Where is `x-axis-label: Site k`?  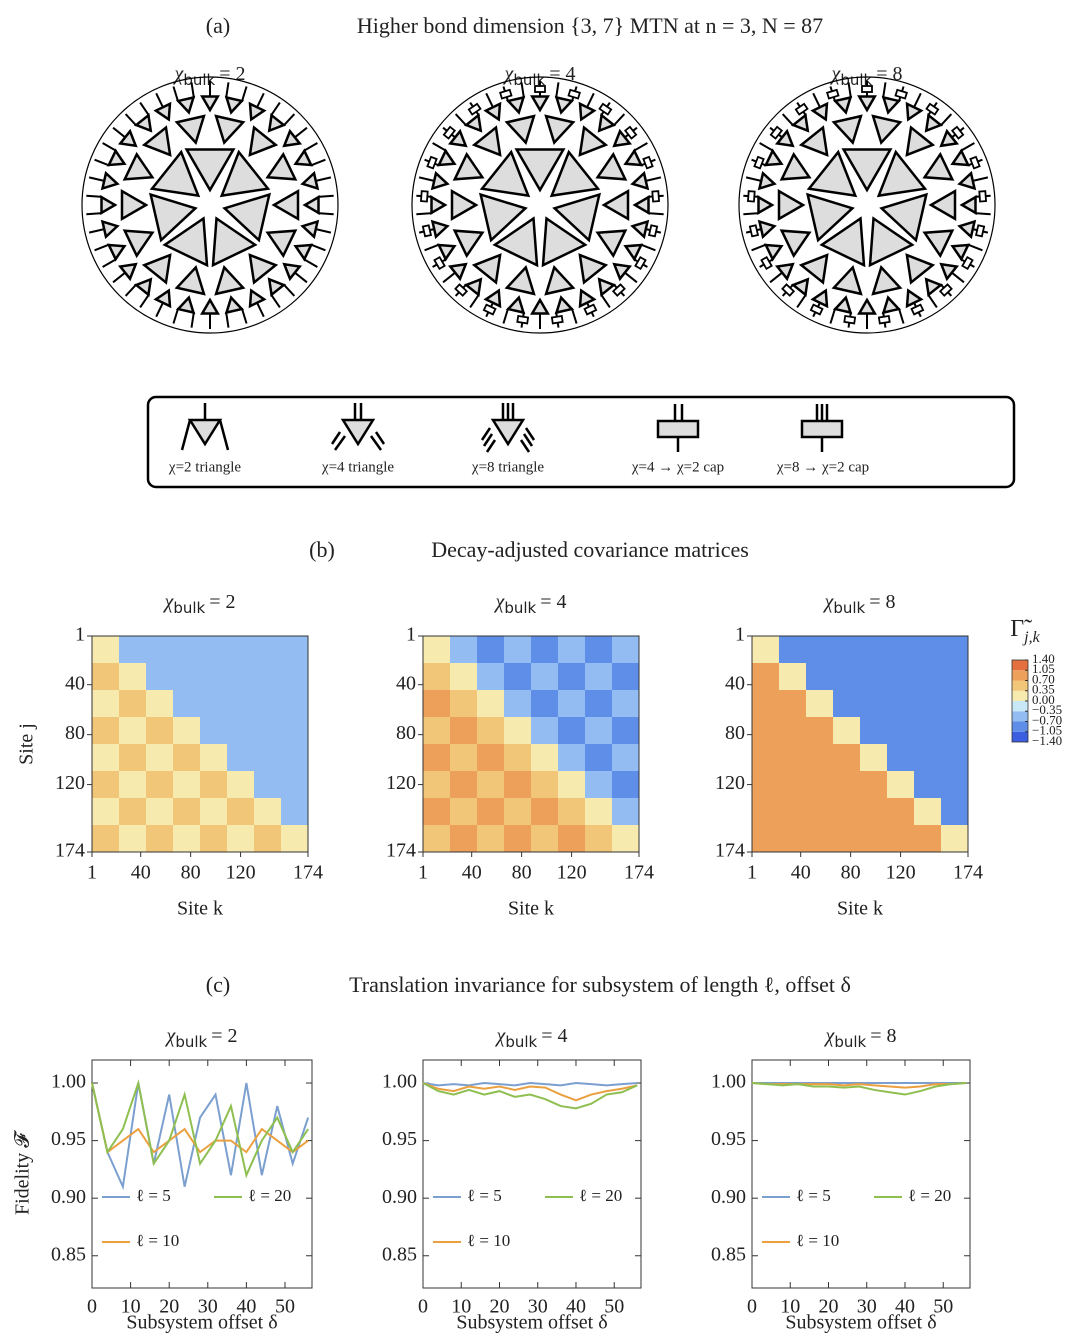 x-axis-label: Site k is located at coordinates (200, 909).